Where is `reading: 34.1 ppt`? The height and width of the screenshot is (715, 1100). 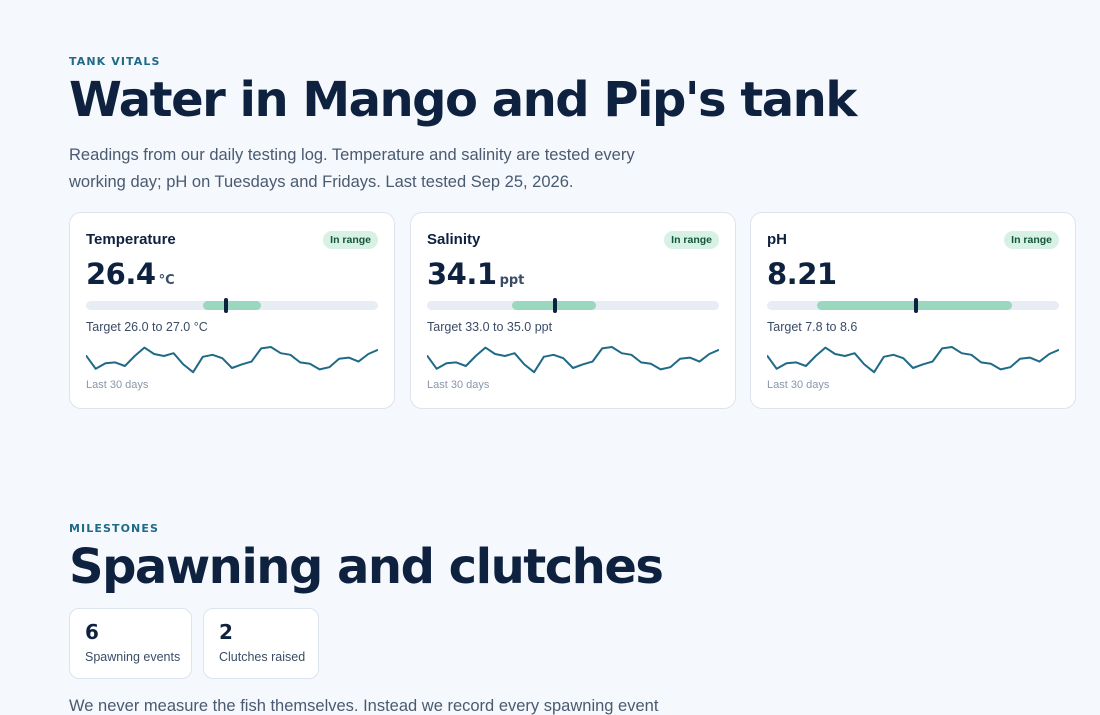 reading: 34.1 ppt is located at coordinates (475, 274).